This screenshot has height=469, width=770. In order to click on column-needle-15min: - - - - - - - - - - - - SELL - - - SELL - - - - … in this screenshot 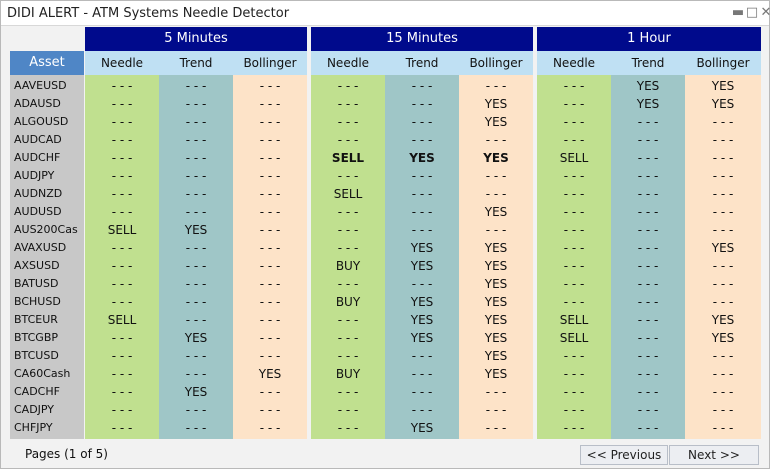, I will do `click(348, 257)`.